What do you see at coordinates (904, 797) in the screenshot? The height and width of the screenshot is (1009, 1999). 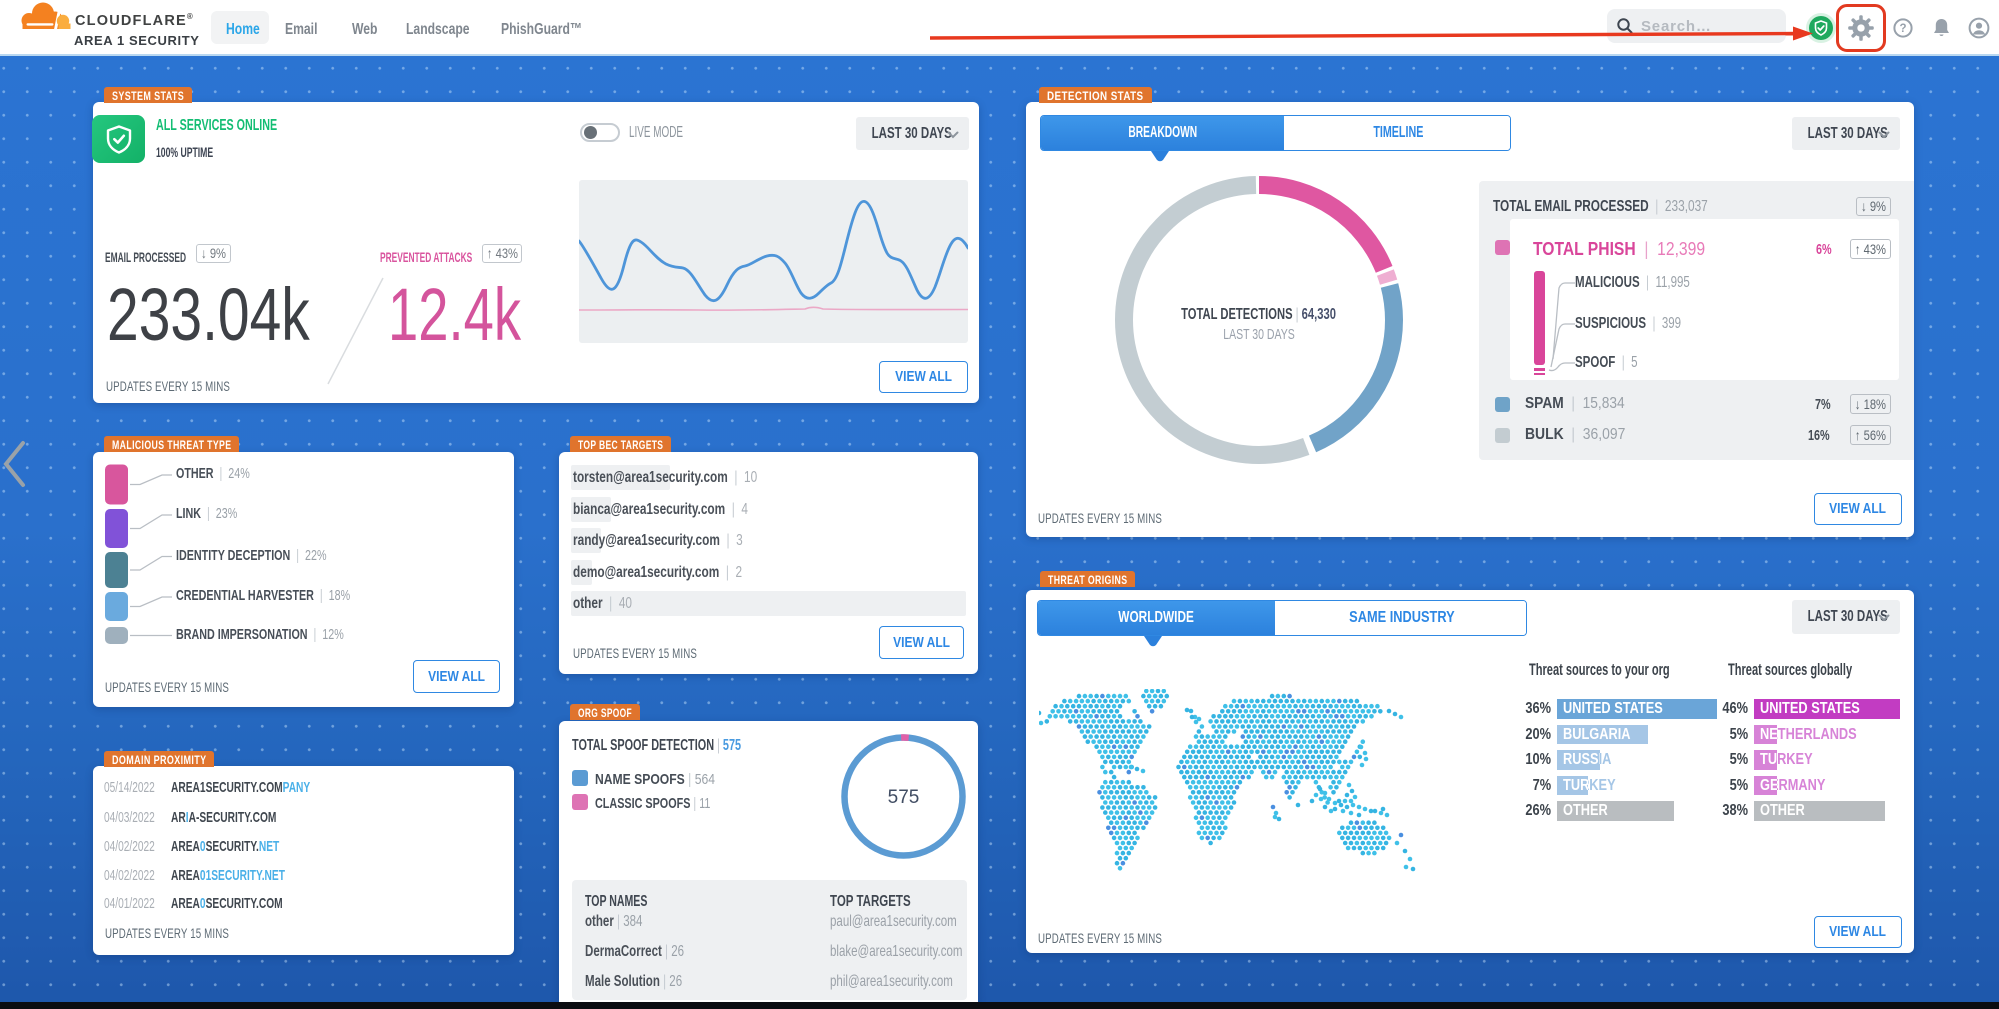 I see `svg-text: 575` at bounding box center [904, 797].